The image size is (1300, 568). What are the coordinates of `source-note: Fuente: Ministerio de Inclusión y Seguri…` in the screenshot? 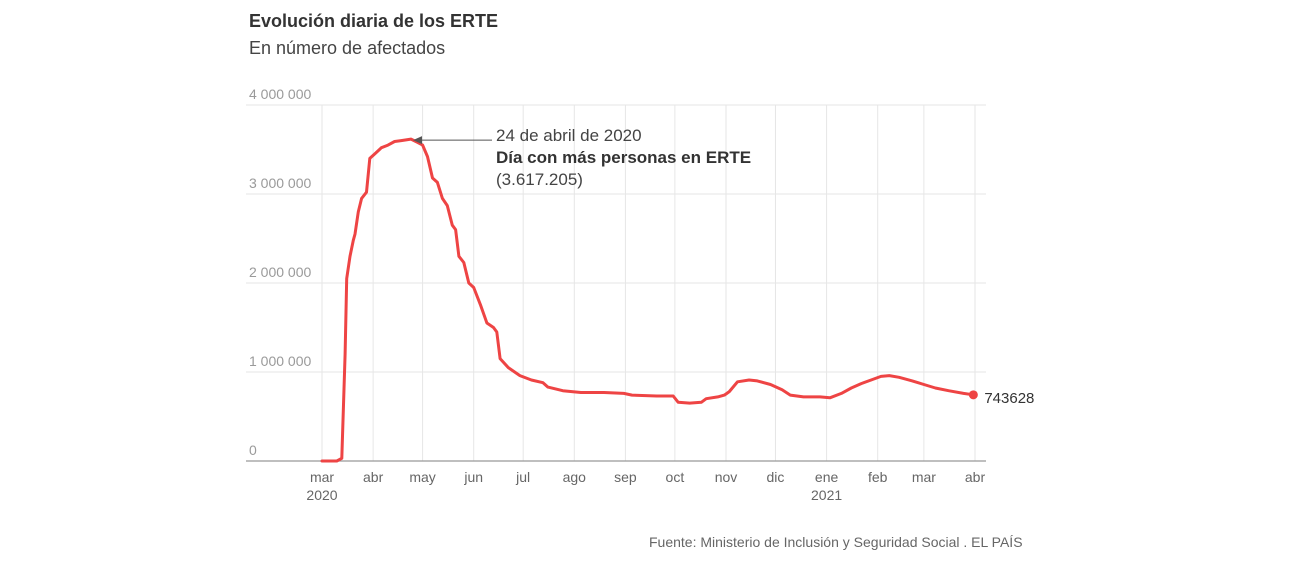 It's located at (836, 542).